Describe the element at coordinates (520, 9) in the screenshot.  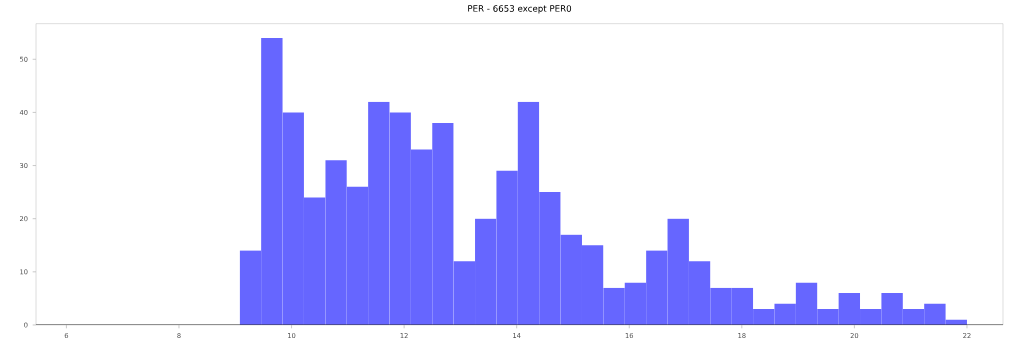
I see `chart-title: PER - 6653 except PER0` at that location.